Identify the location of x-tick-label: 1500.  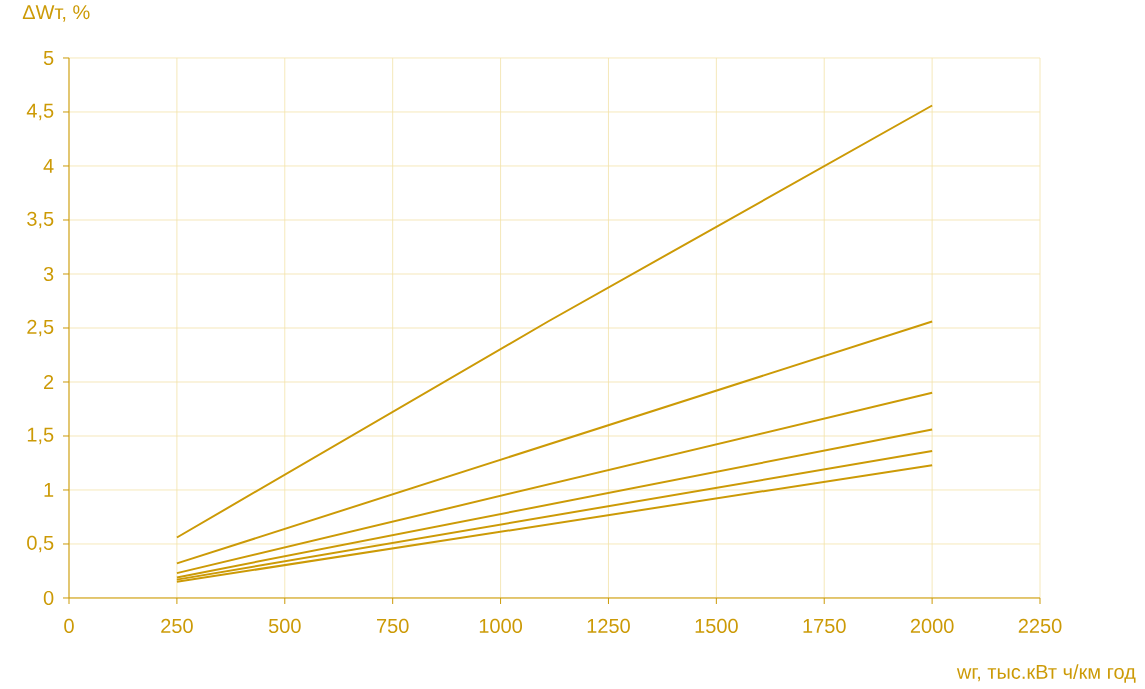
(716, 626).